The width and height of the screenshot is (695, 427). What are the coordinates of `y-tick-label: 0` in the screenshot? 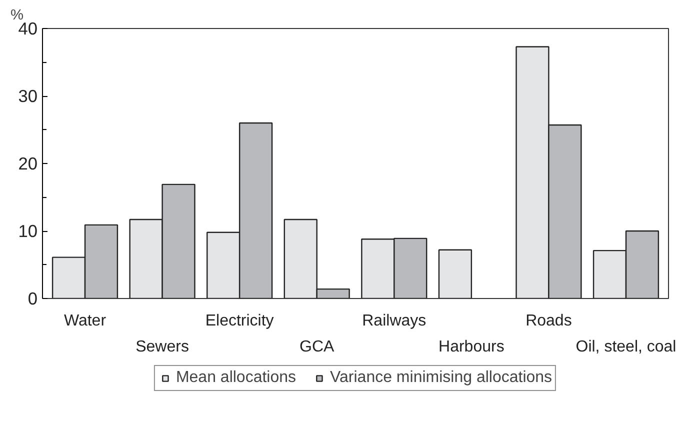 It's located at (33, 298).